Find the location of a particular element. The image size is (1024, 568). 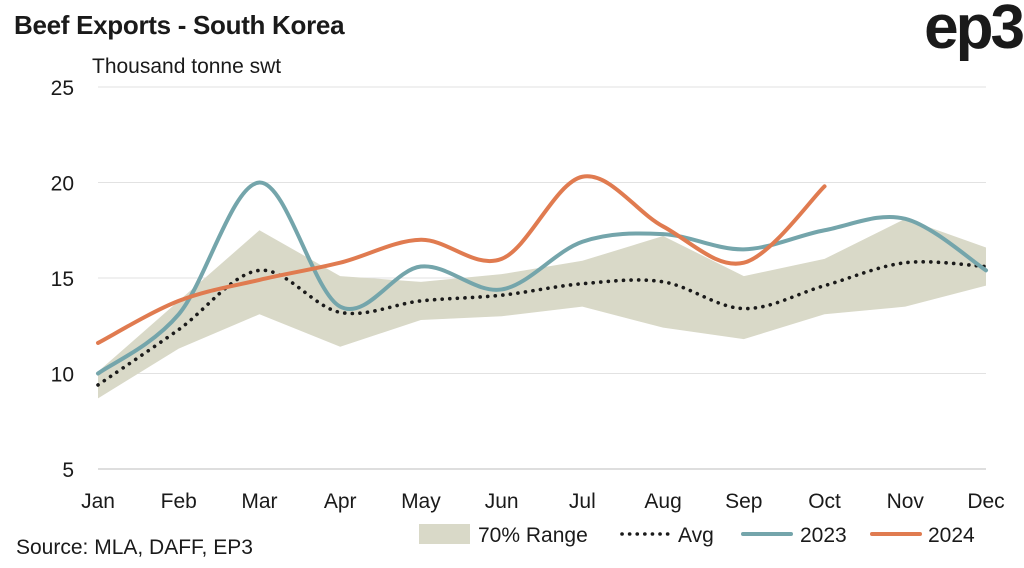

legend-swatch-range is located at coordinates (444, 534).